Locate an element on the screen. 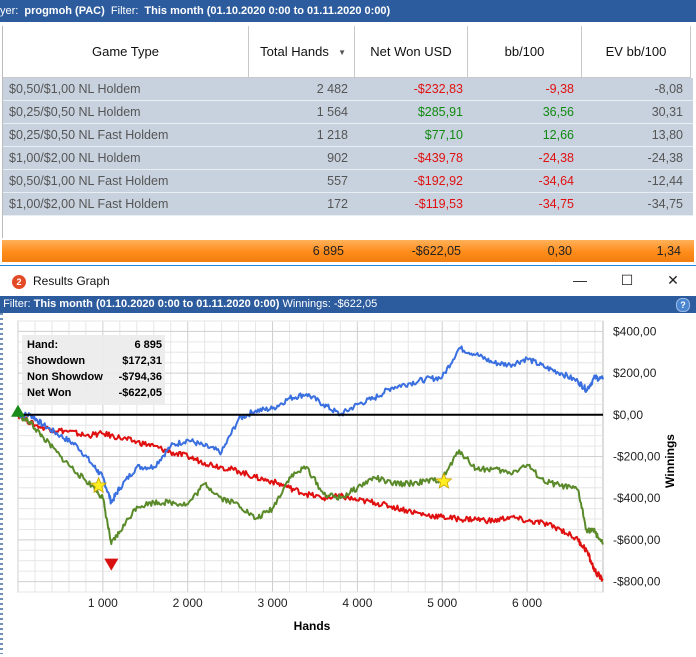 The image size is (696, 657). y-tick-label: $0,00 is located at coordinates (628, 415).